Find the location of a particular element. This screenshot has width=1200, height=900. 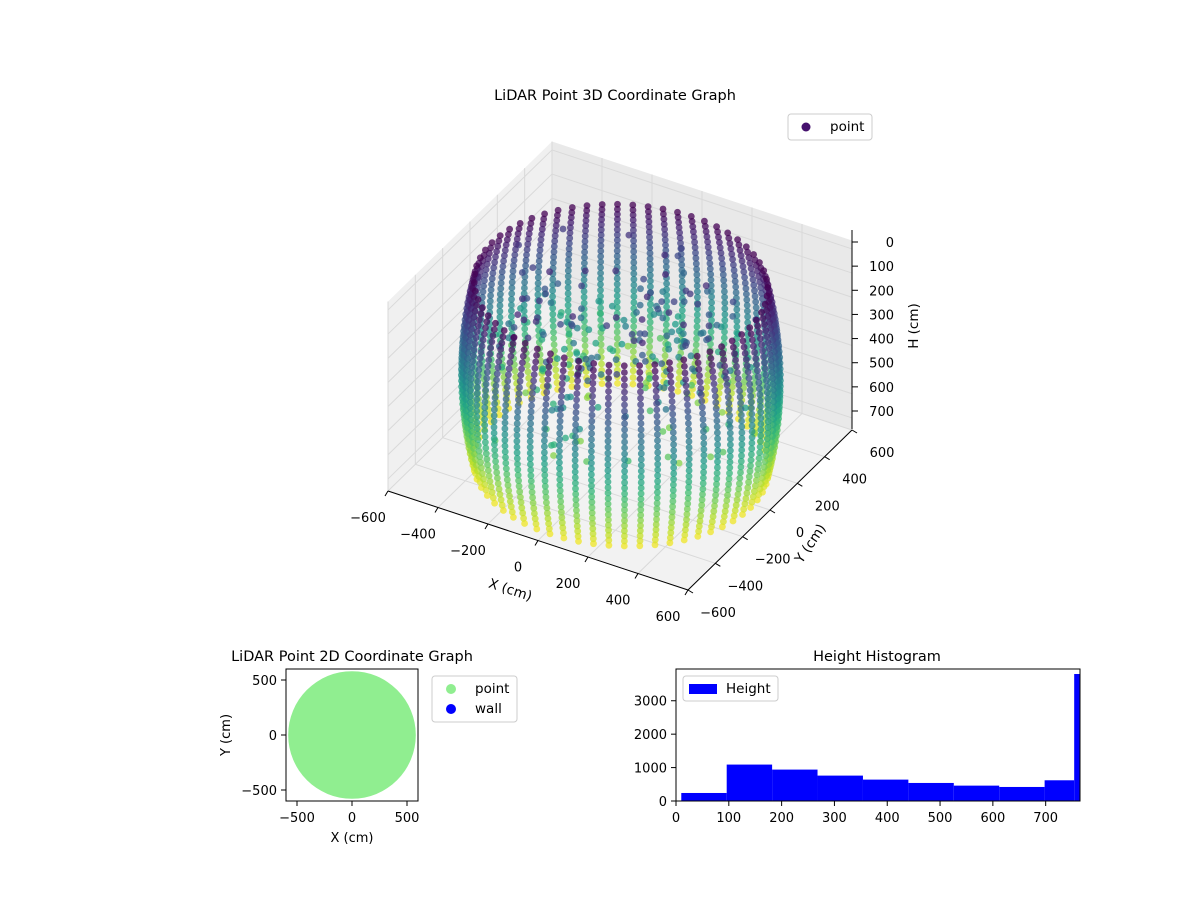

x-tick-label: 600 is located at coordinates (992, 818).